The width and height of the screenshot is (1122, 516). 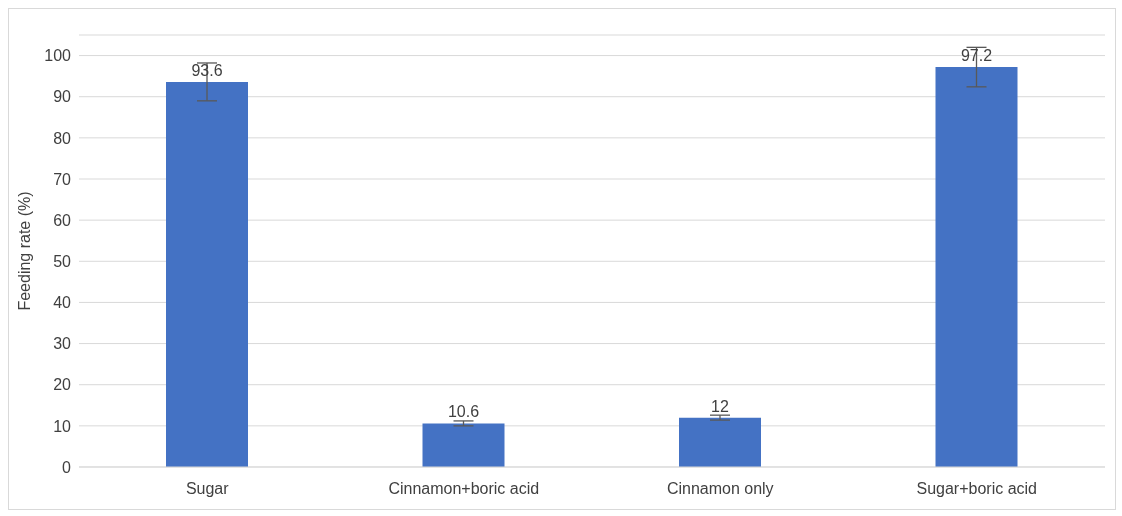 What do you see at coordinates (62, 138) in the screenshot?
I see `y-tick-label: 80` at bounding box center [62, 138].